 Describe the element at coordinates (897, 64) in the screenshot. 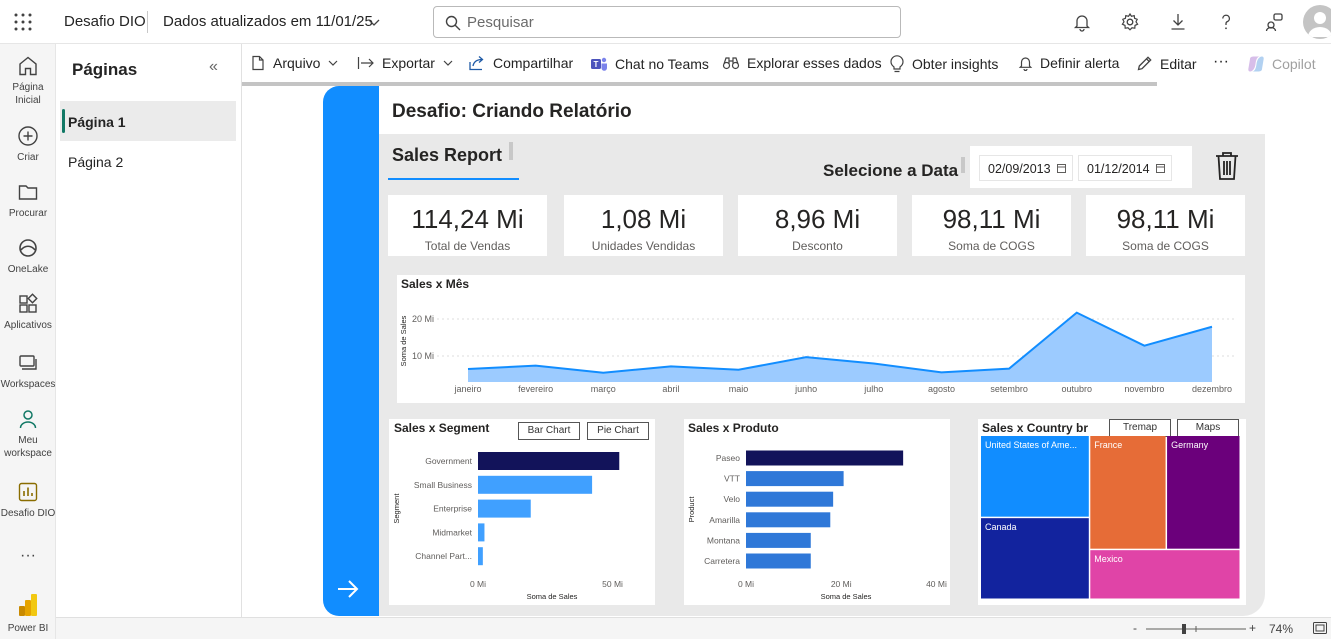

I see `lightbulb-icon` at that location.